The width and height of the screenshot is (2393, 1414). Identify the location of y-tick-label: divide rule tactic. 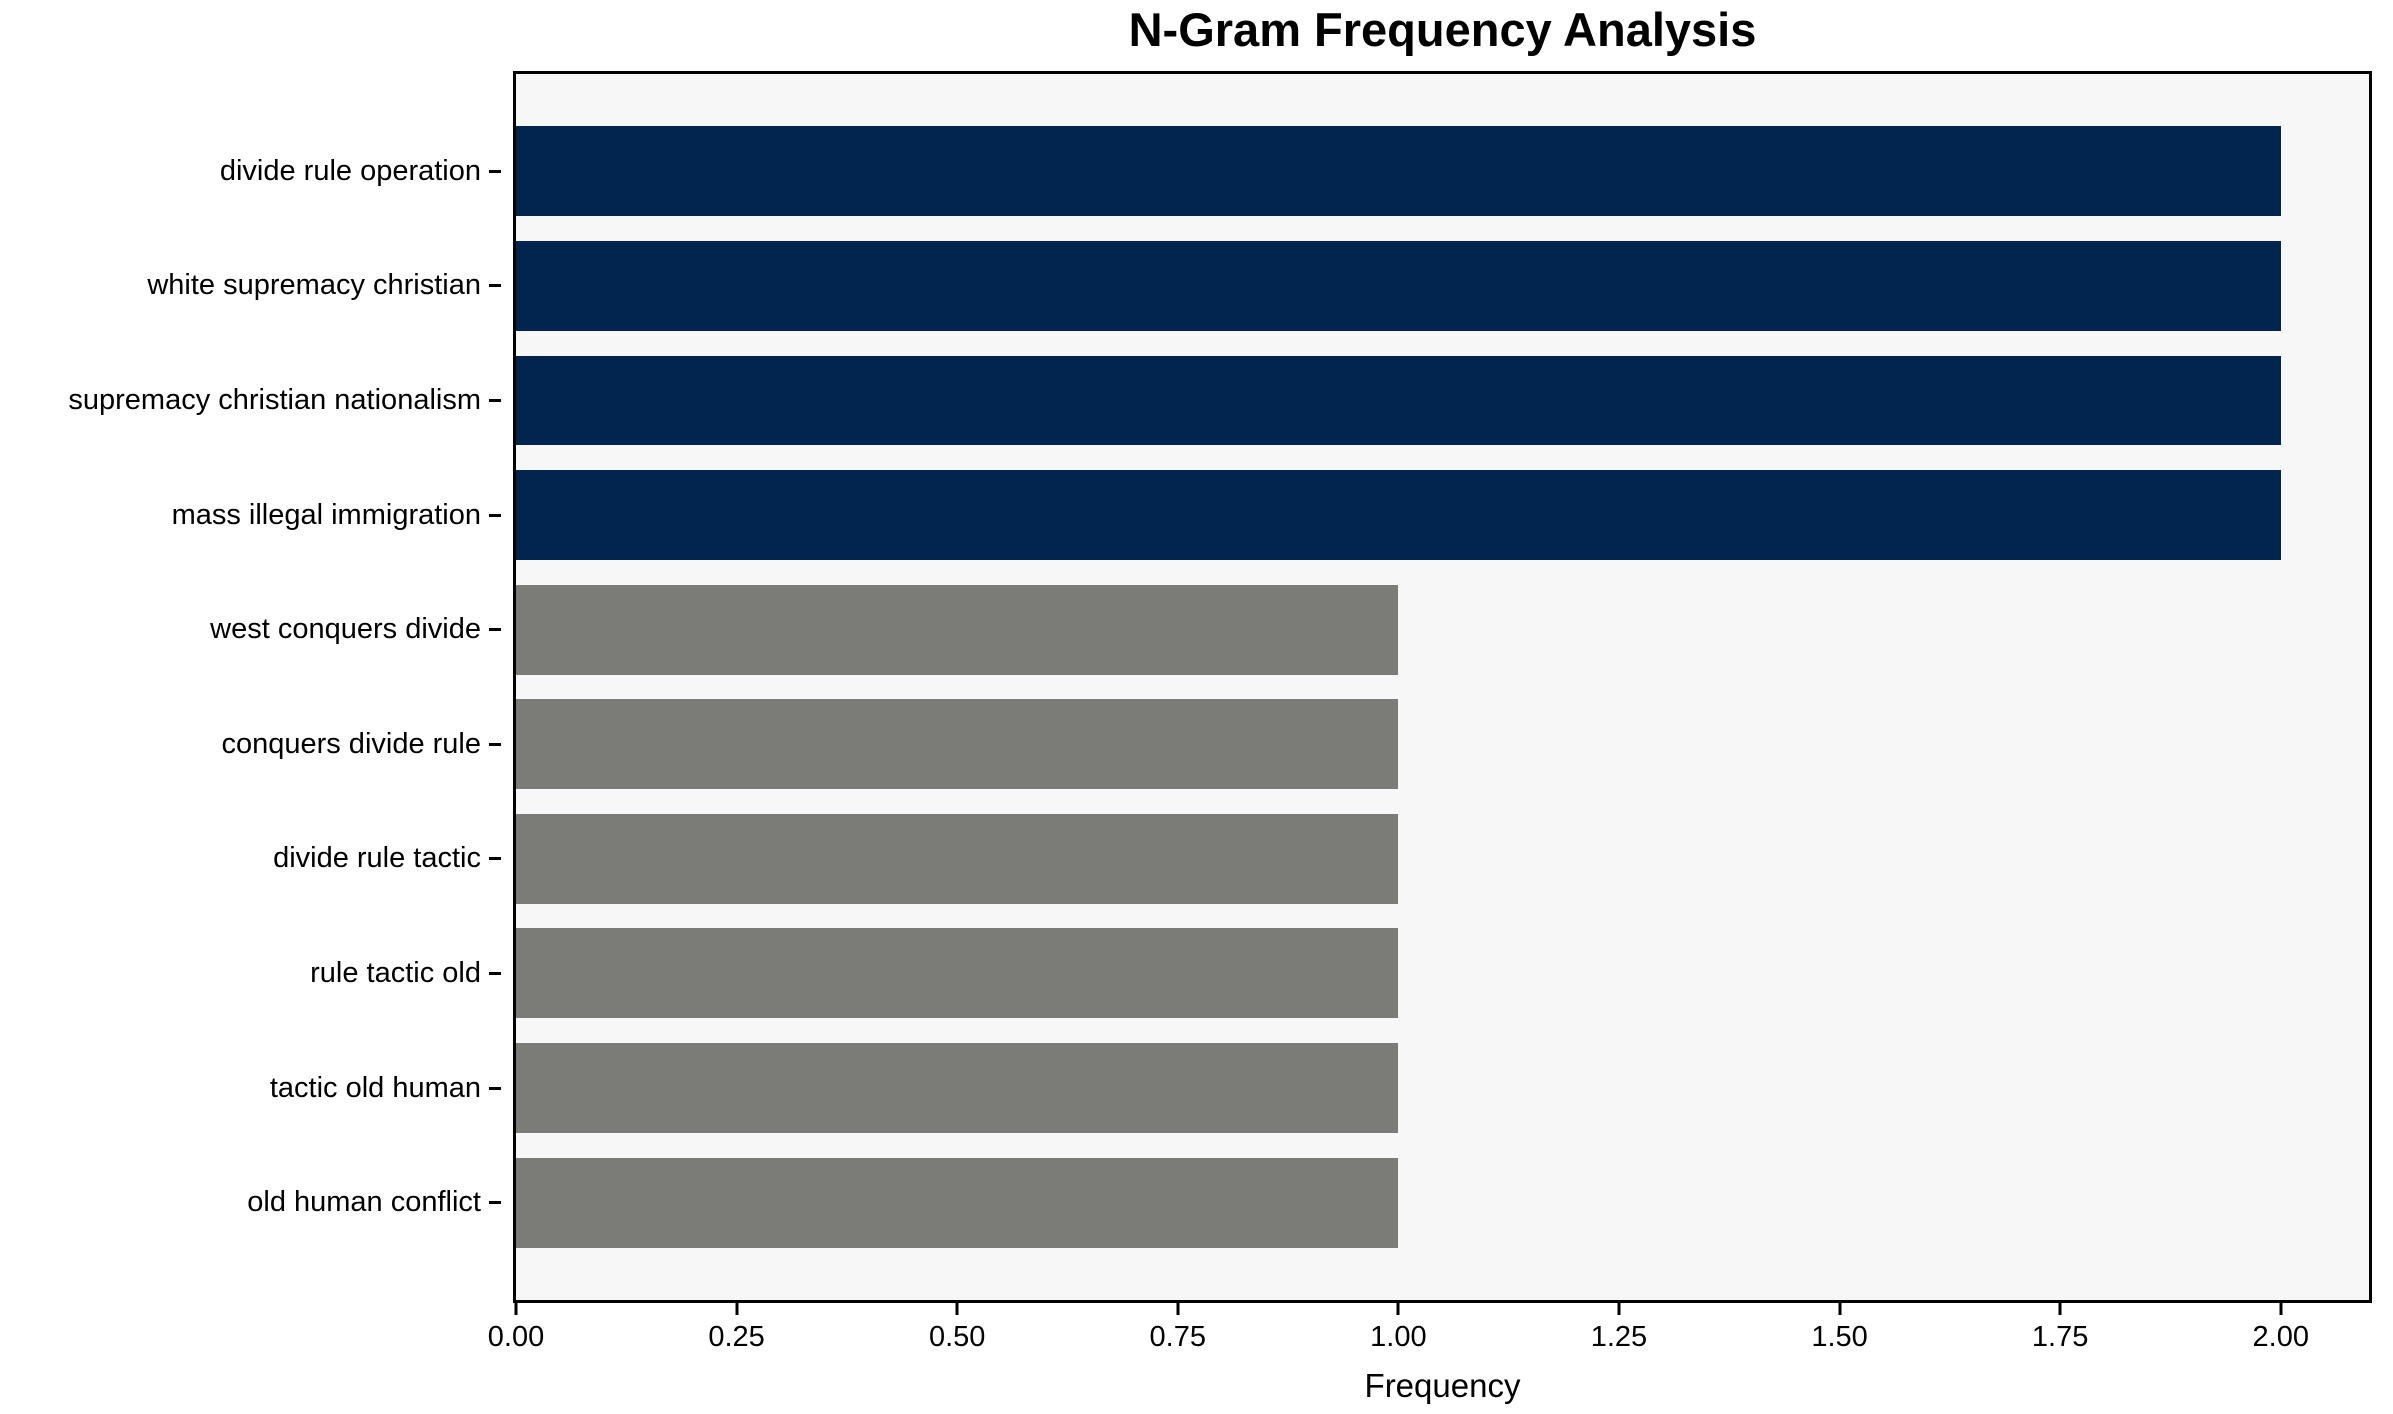
(377, 858).